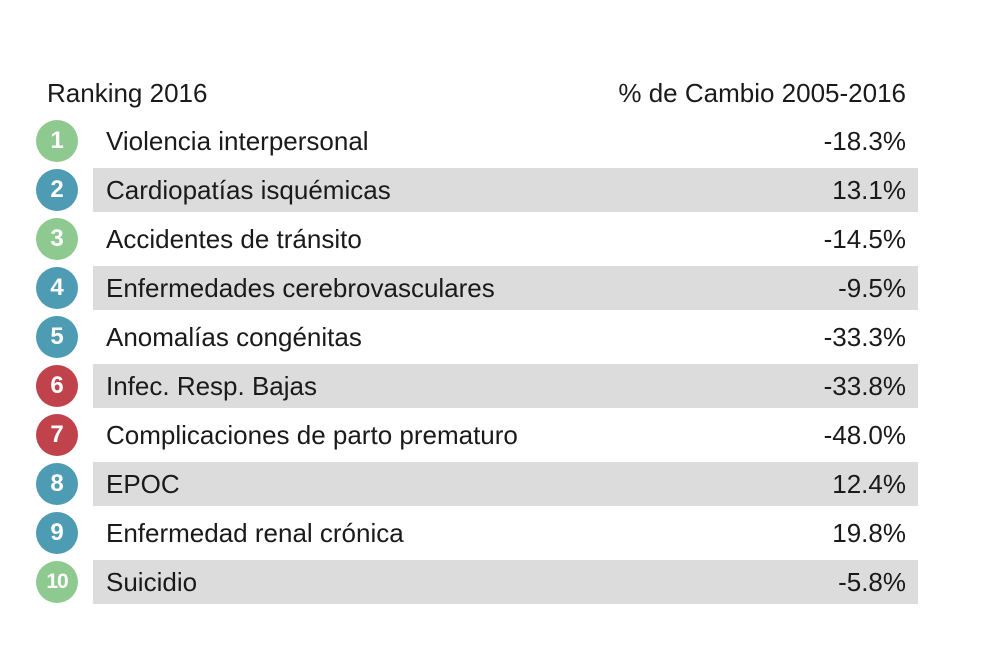  What do you see at coordinates (255, 533) in the screenshot?
I see `cause-label: Enfermedad renal crónica` at bounding box center [255, 533].